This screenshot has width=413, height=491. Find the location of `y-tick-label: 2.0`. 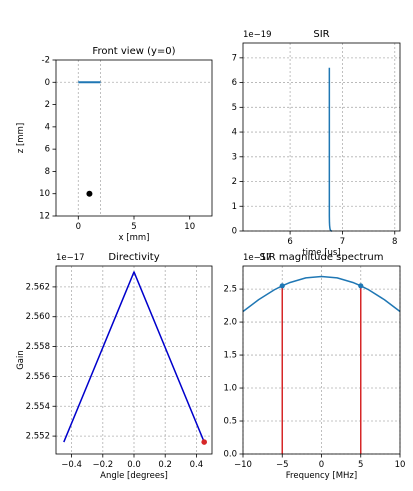

y-tick-label: 2.0 is located at coordinates (230, 323).